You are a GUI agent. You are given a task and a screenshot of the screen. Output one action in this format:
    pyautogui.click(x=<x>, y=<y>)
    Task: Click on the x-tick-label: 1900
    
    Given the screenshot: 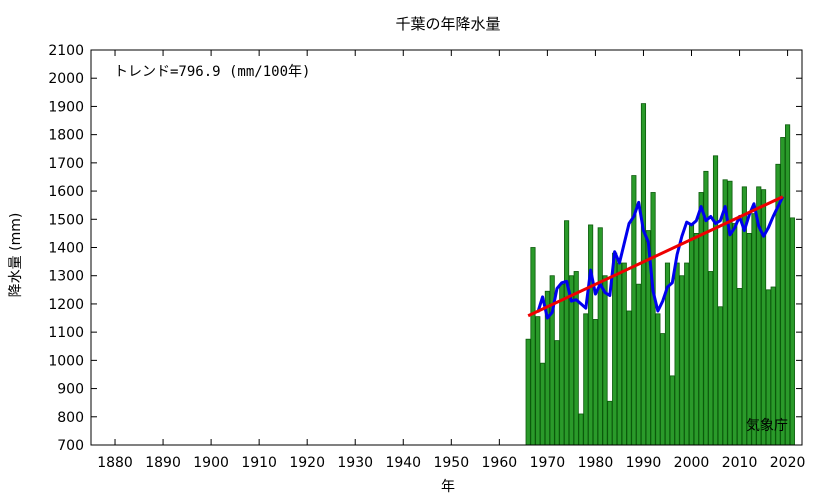 What is the action you would take?
    pyautogui.click(x=211, y=463)
    